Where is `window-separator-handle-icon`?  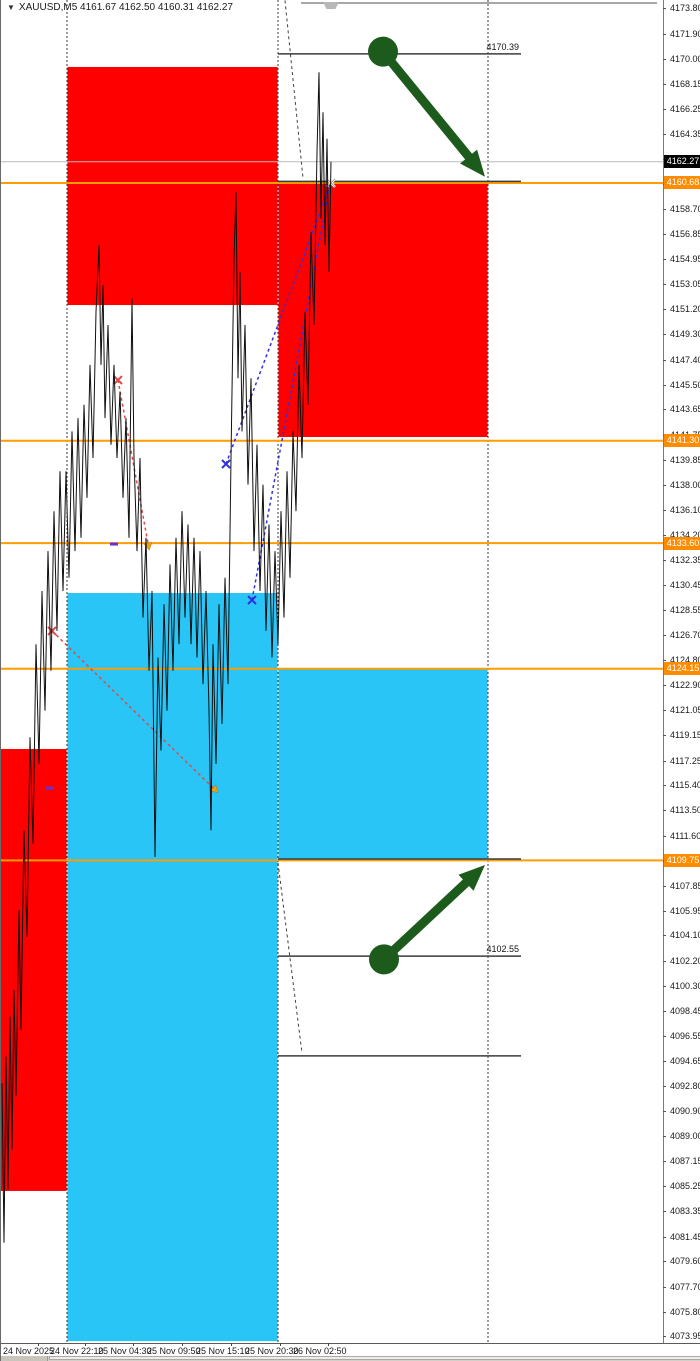 window-separator-handle-icon is located at coordinates (331, 5).